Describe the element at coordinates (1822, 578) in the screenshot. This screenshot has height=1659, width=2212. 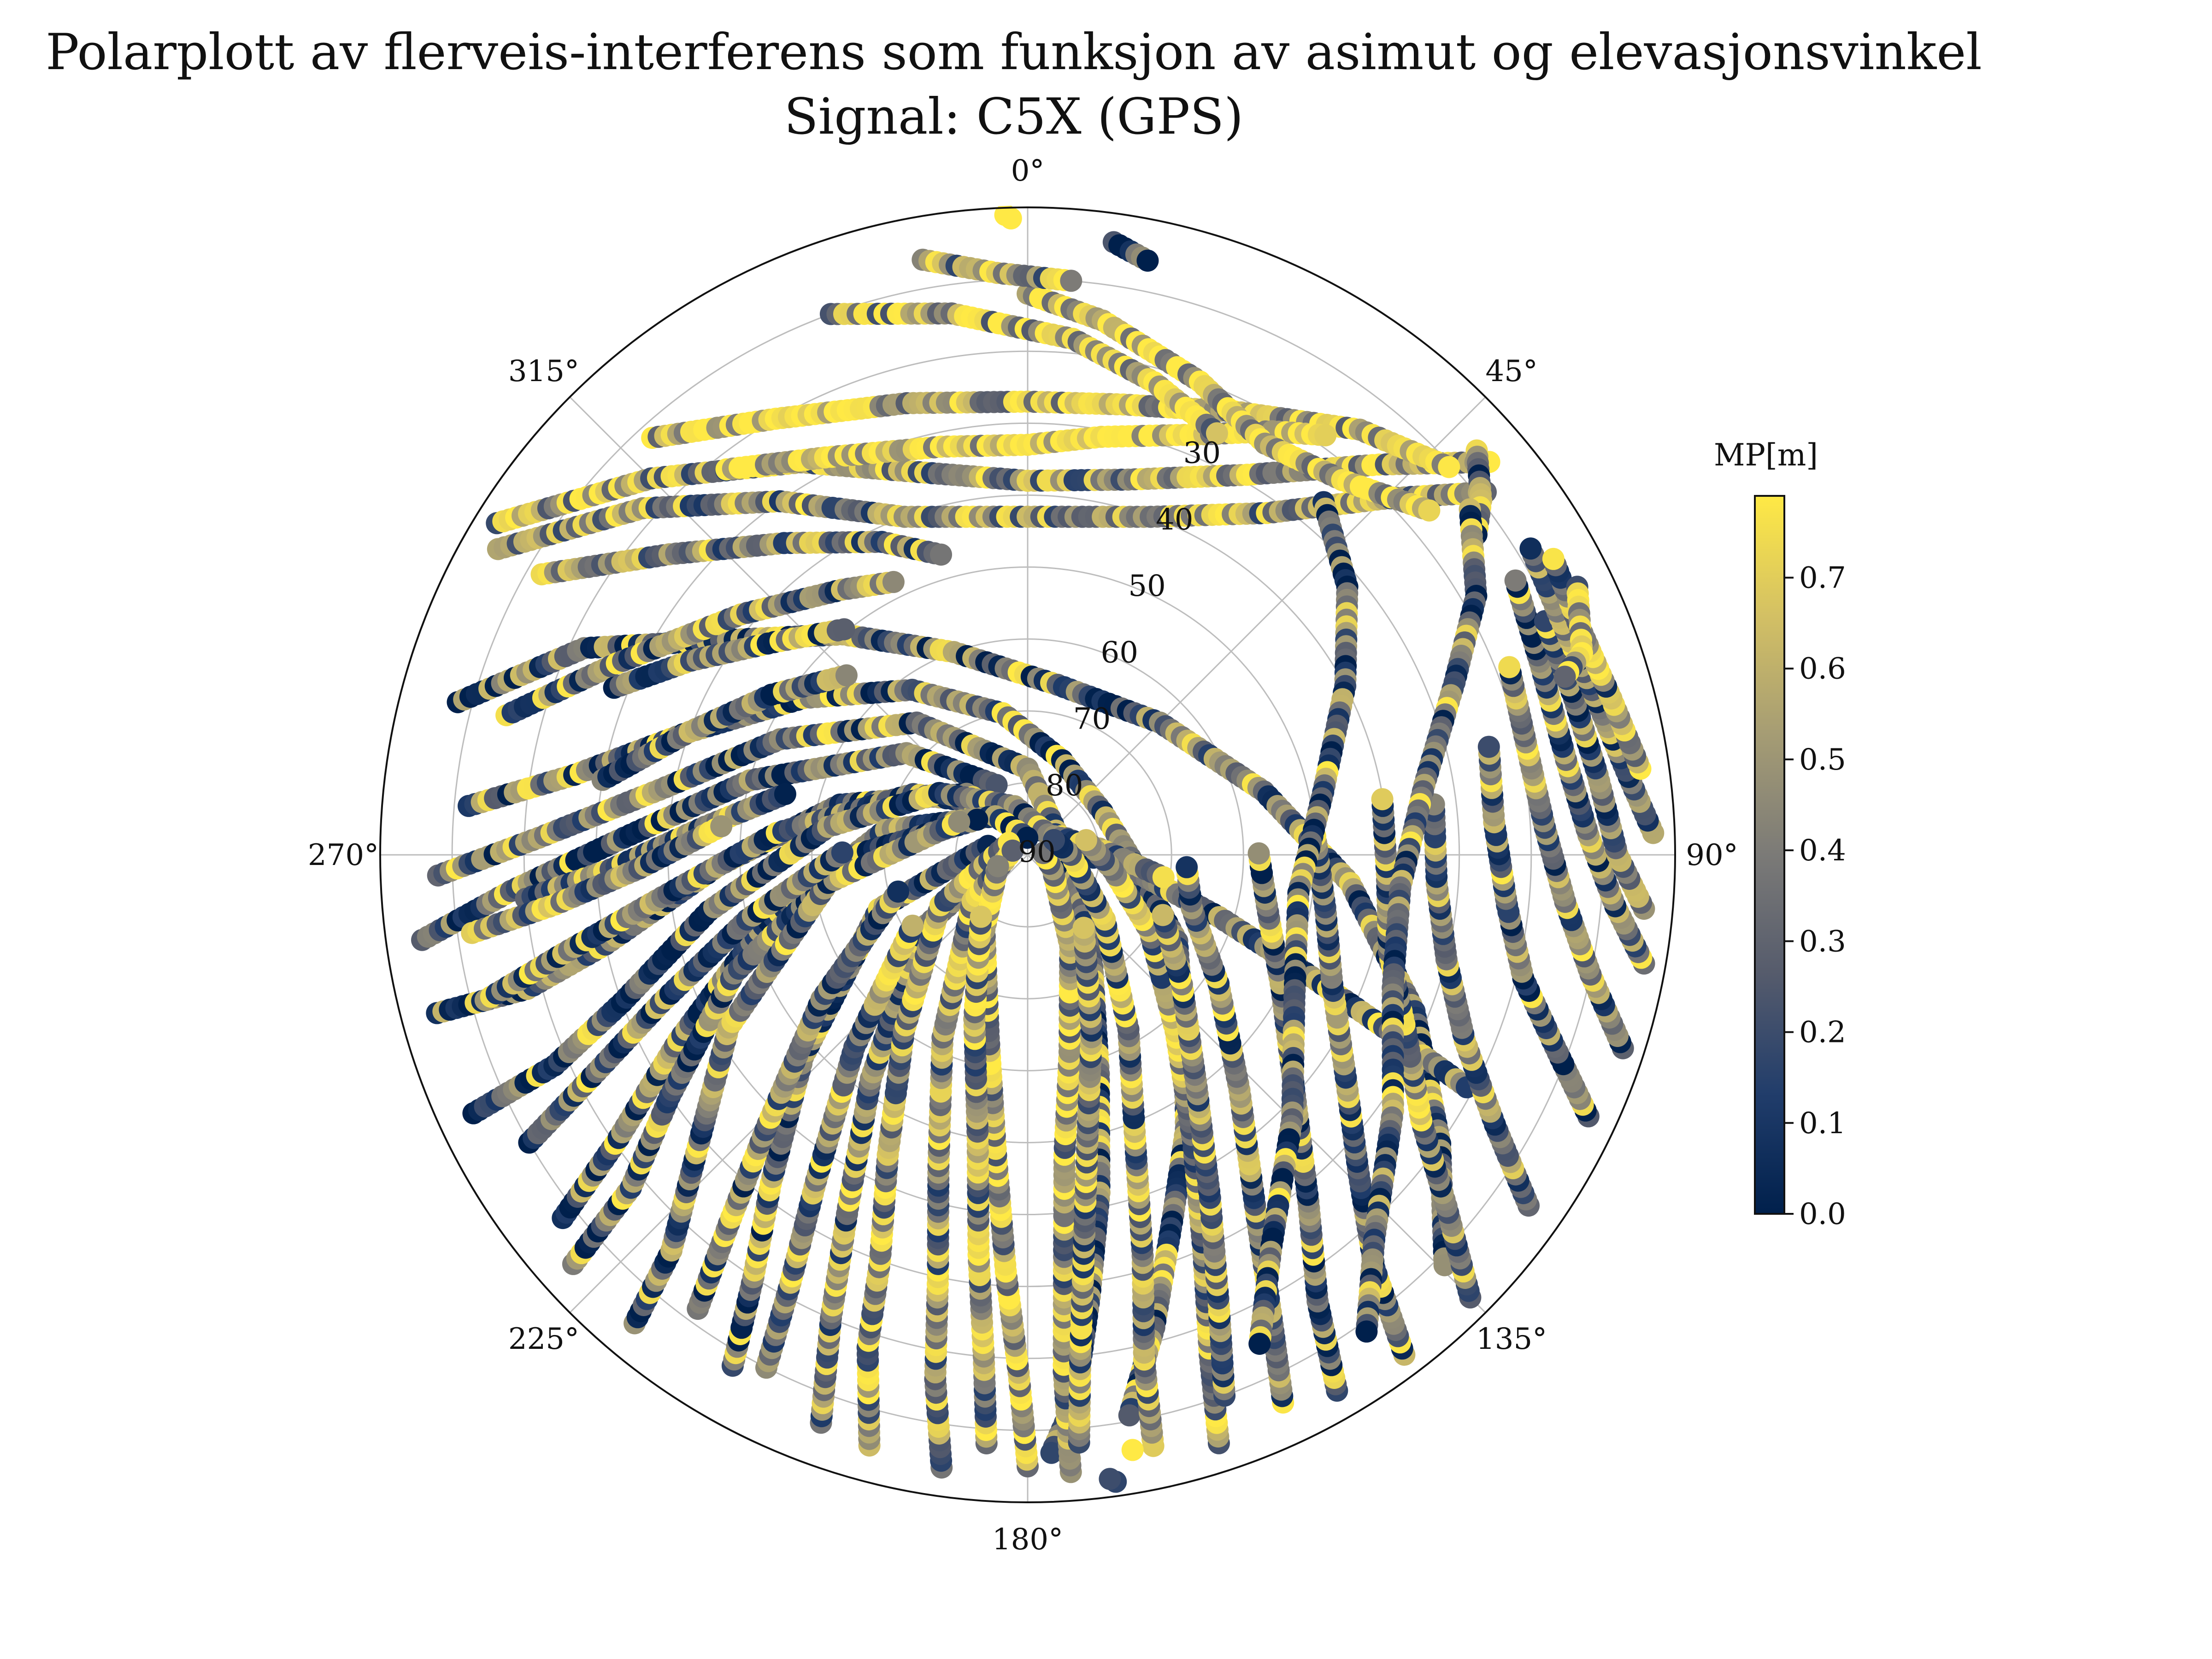
I see `colorbar-tick-label: 0.7` at that location.